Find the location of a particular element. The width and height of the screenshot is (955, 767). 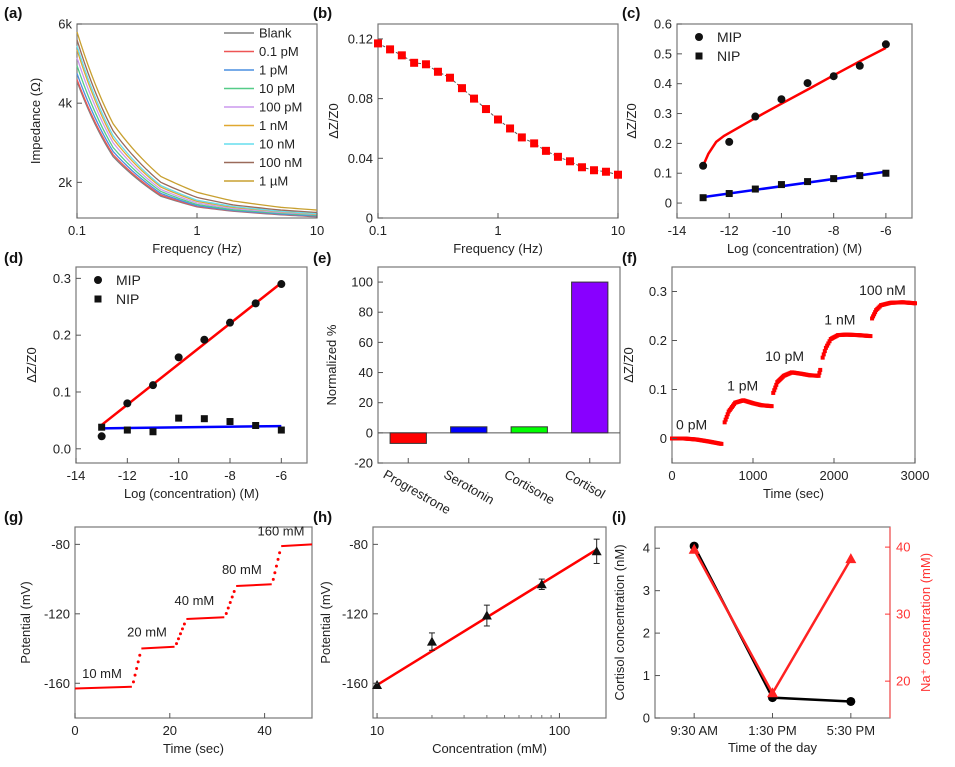

x-tick-label: Progrestrone is located at coordinates (417, 492).